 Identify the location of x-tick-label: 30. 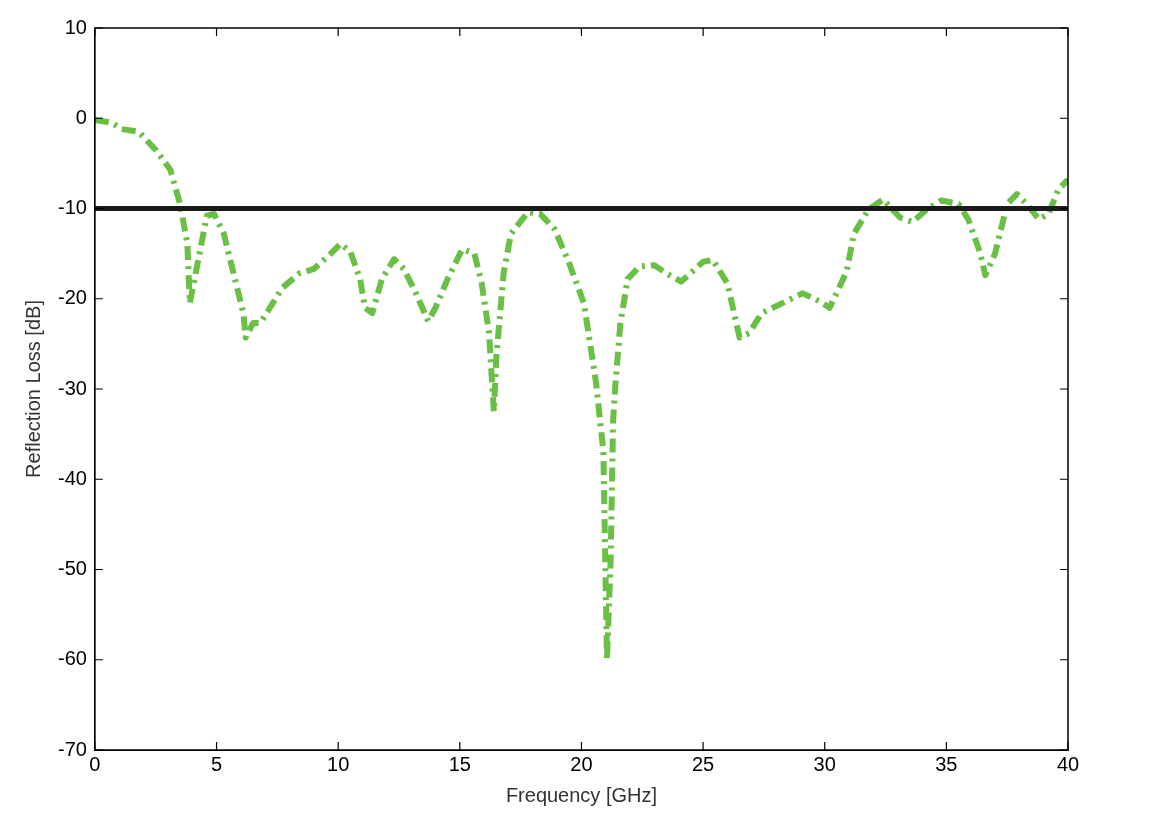
(824, 763).